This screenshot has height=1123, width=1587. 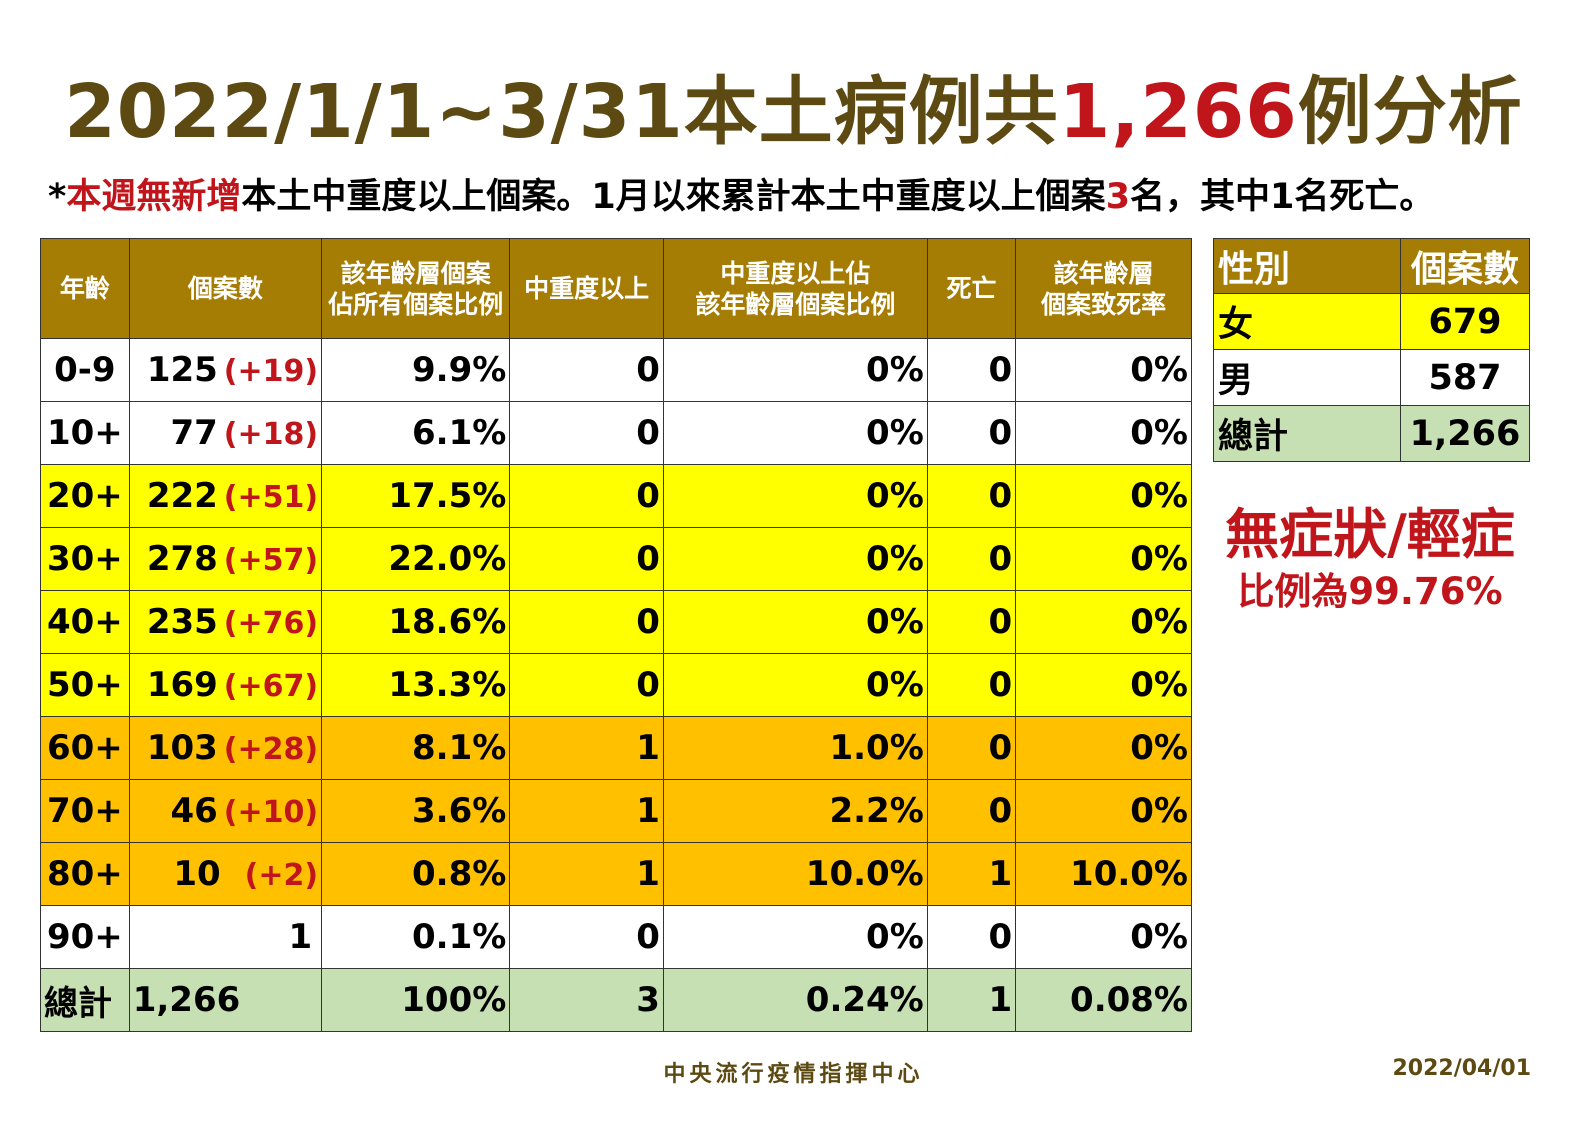 What do you see at coordinates (225, 937) in the screenshot?
I see `cases-cell: 1` at bounding box center [225, 937].